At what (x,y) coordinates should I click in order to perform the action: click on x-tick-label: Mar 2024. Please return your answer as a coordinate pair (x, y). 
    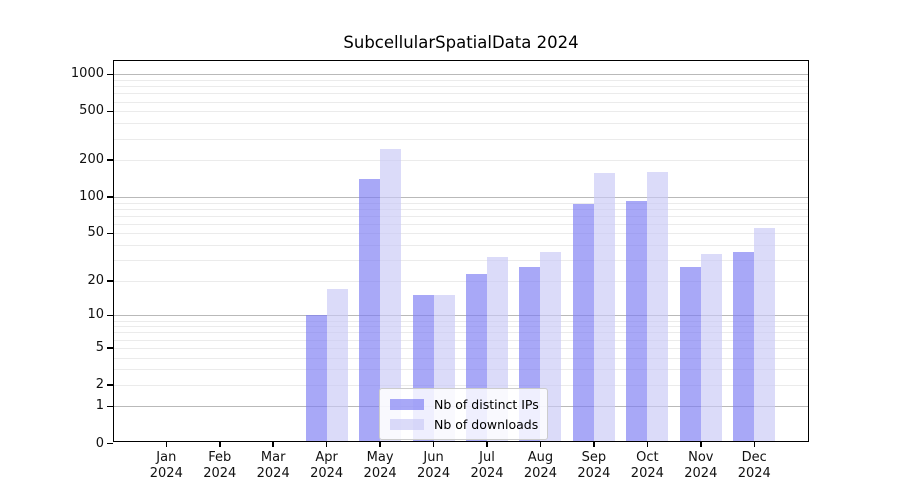
    Looking at the image, I should click on (273, 465).